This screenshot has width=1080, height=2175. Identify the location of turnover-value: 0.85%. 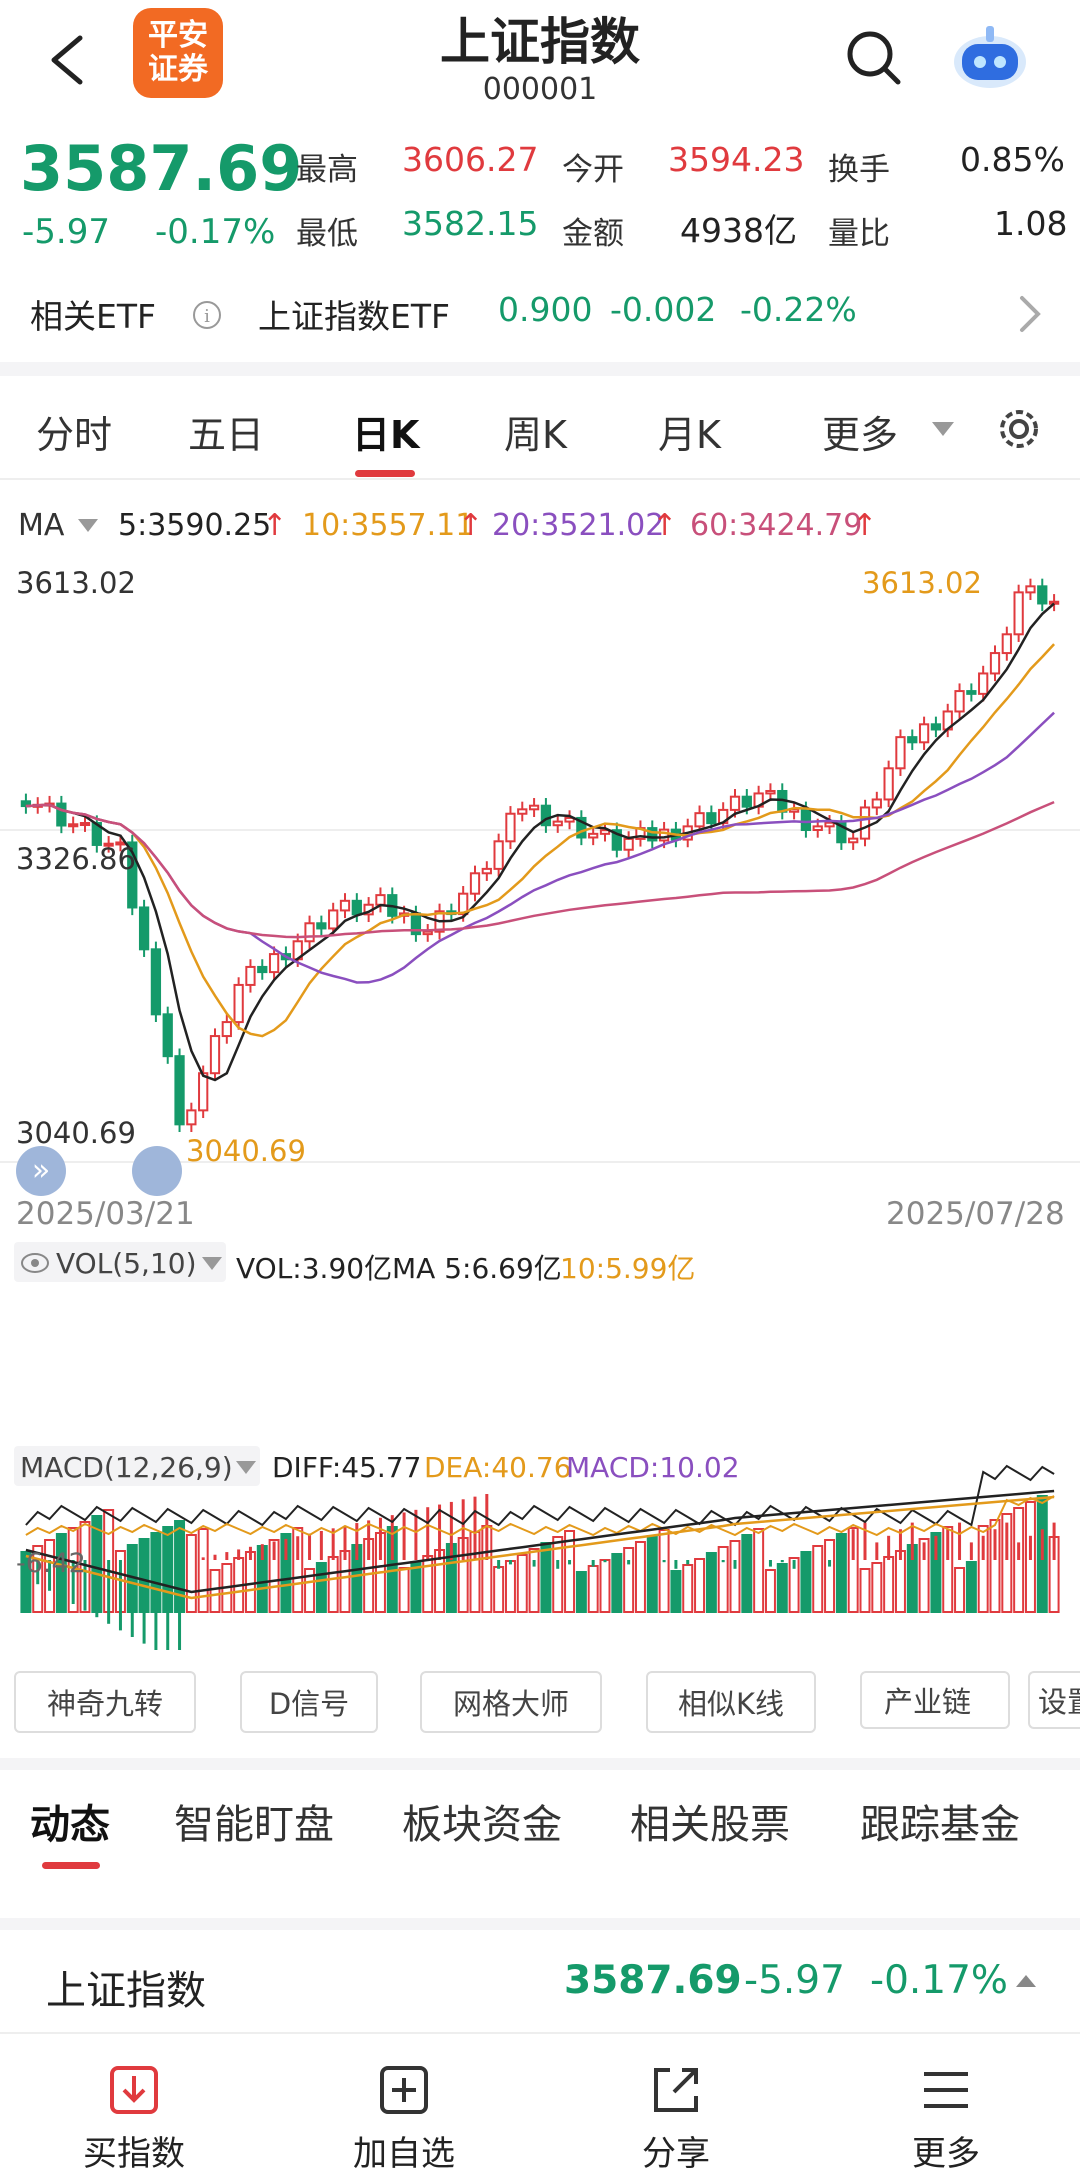
(1012, 159).